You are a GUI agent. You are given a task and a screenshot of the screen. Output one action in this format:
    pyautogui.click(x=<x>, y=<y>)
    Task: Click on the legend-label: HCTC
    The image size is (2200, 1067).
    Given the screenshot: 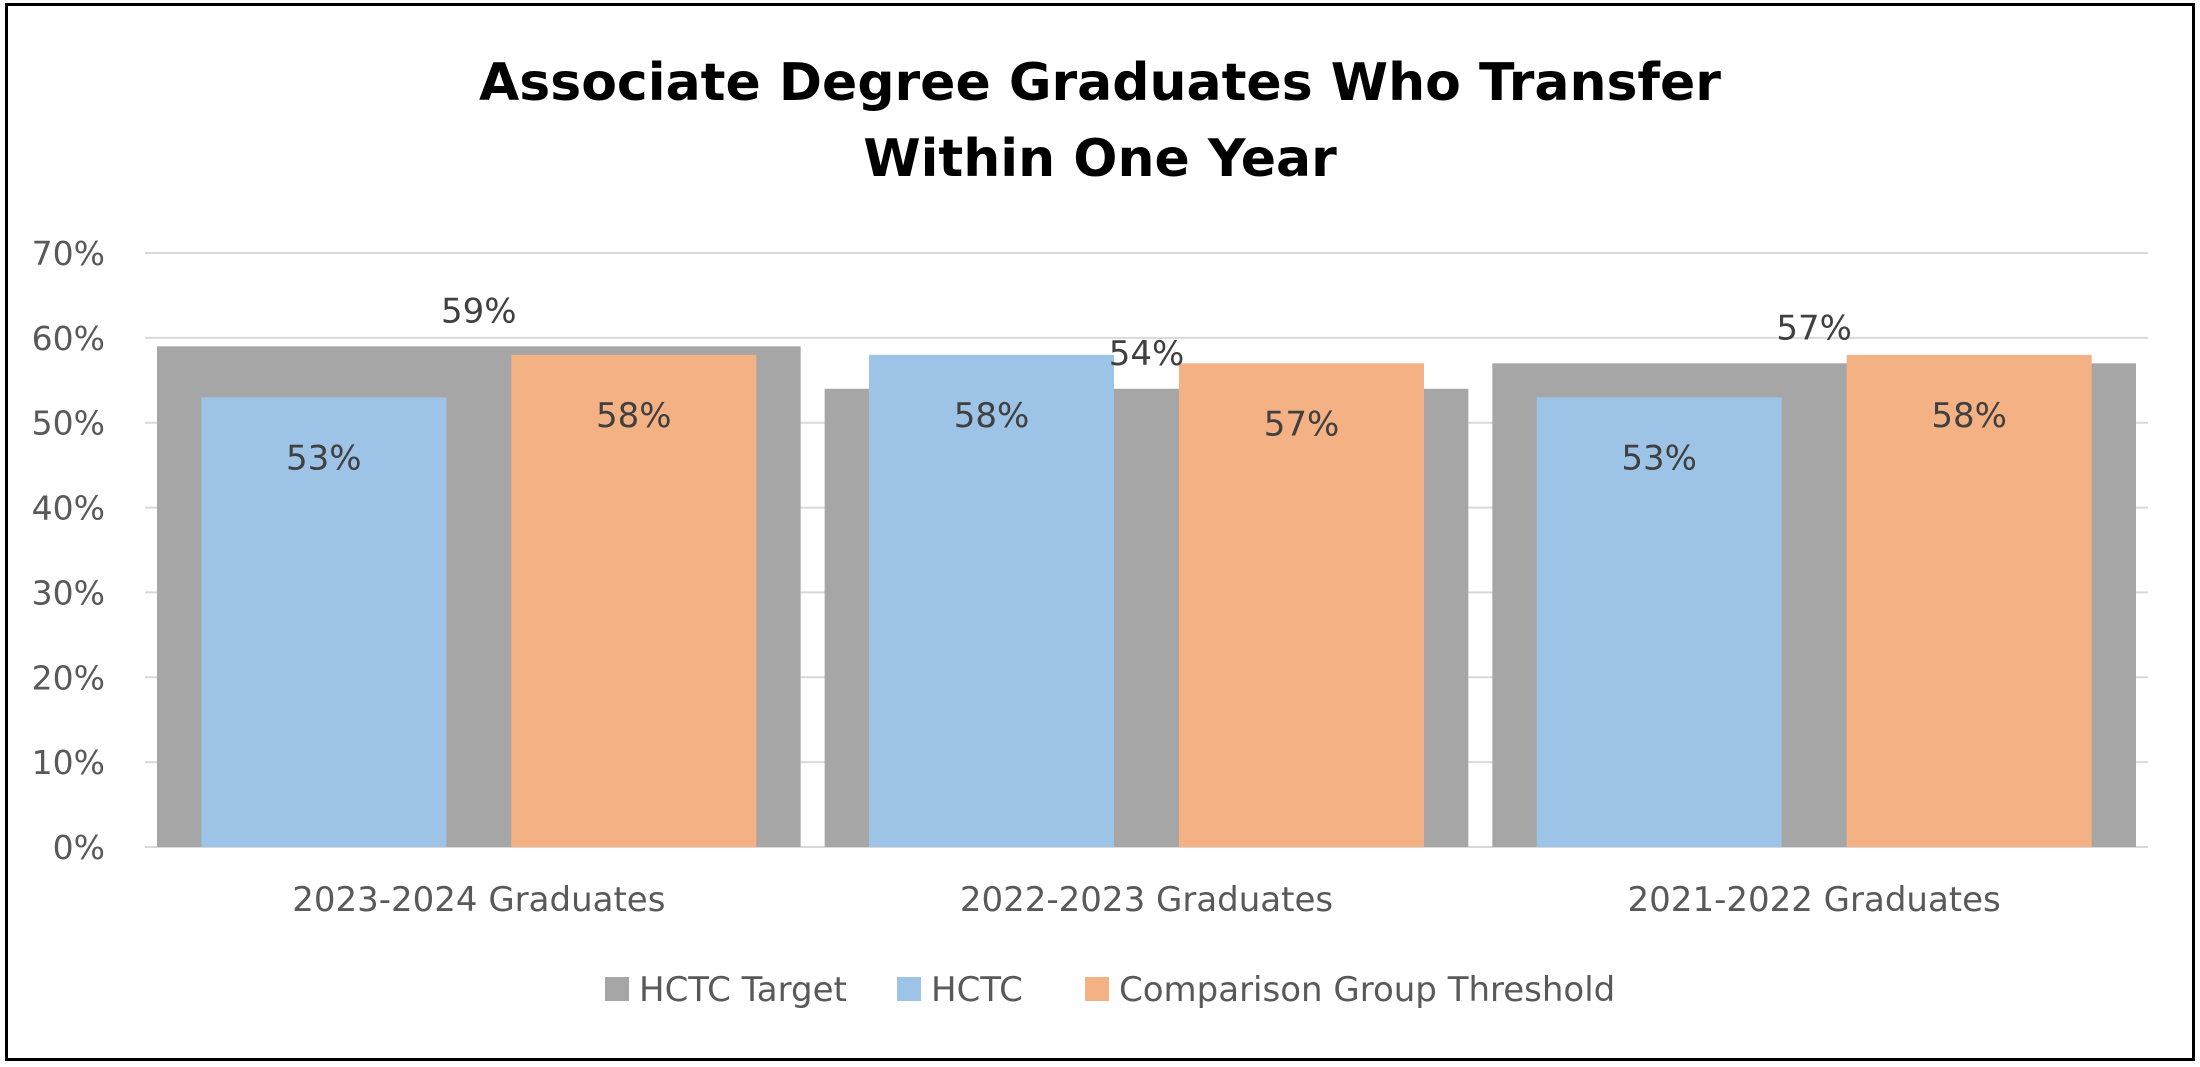 What is the action you would take?
    pyautogui.click(x=977, y=990)
    